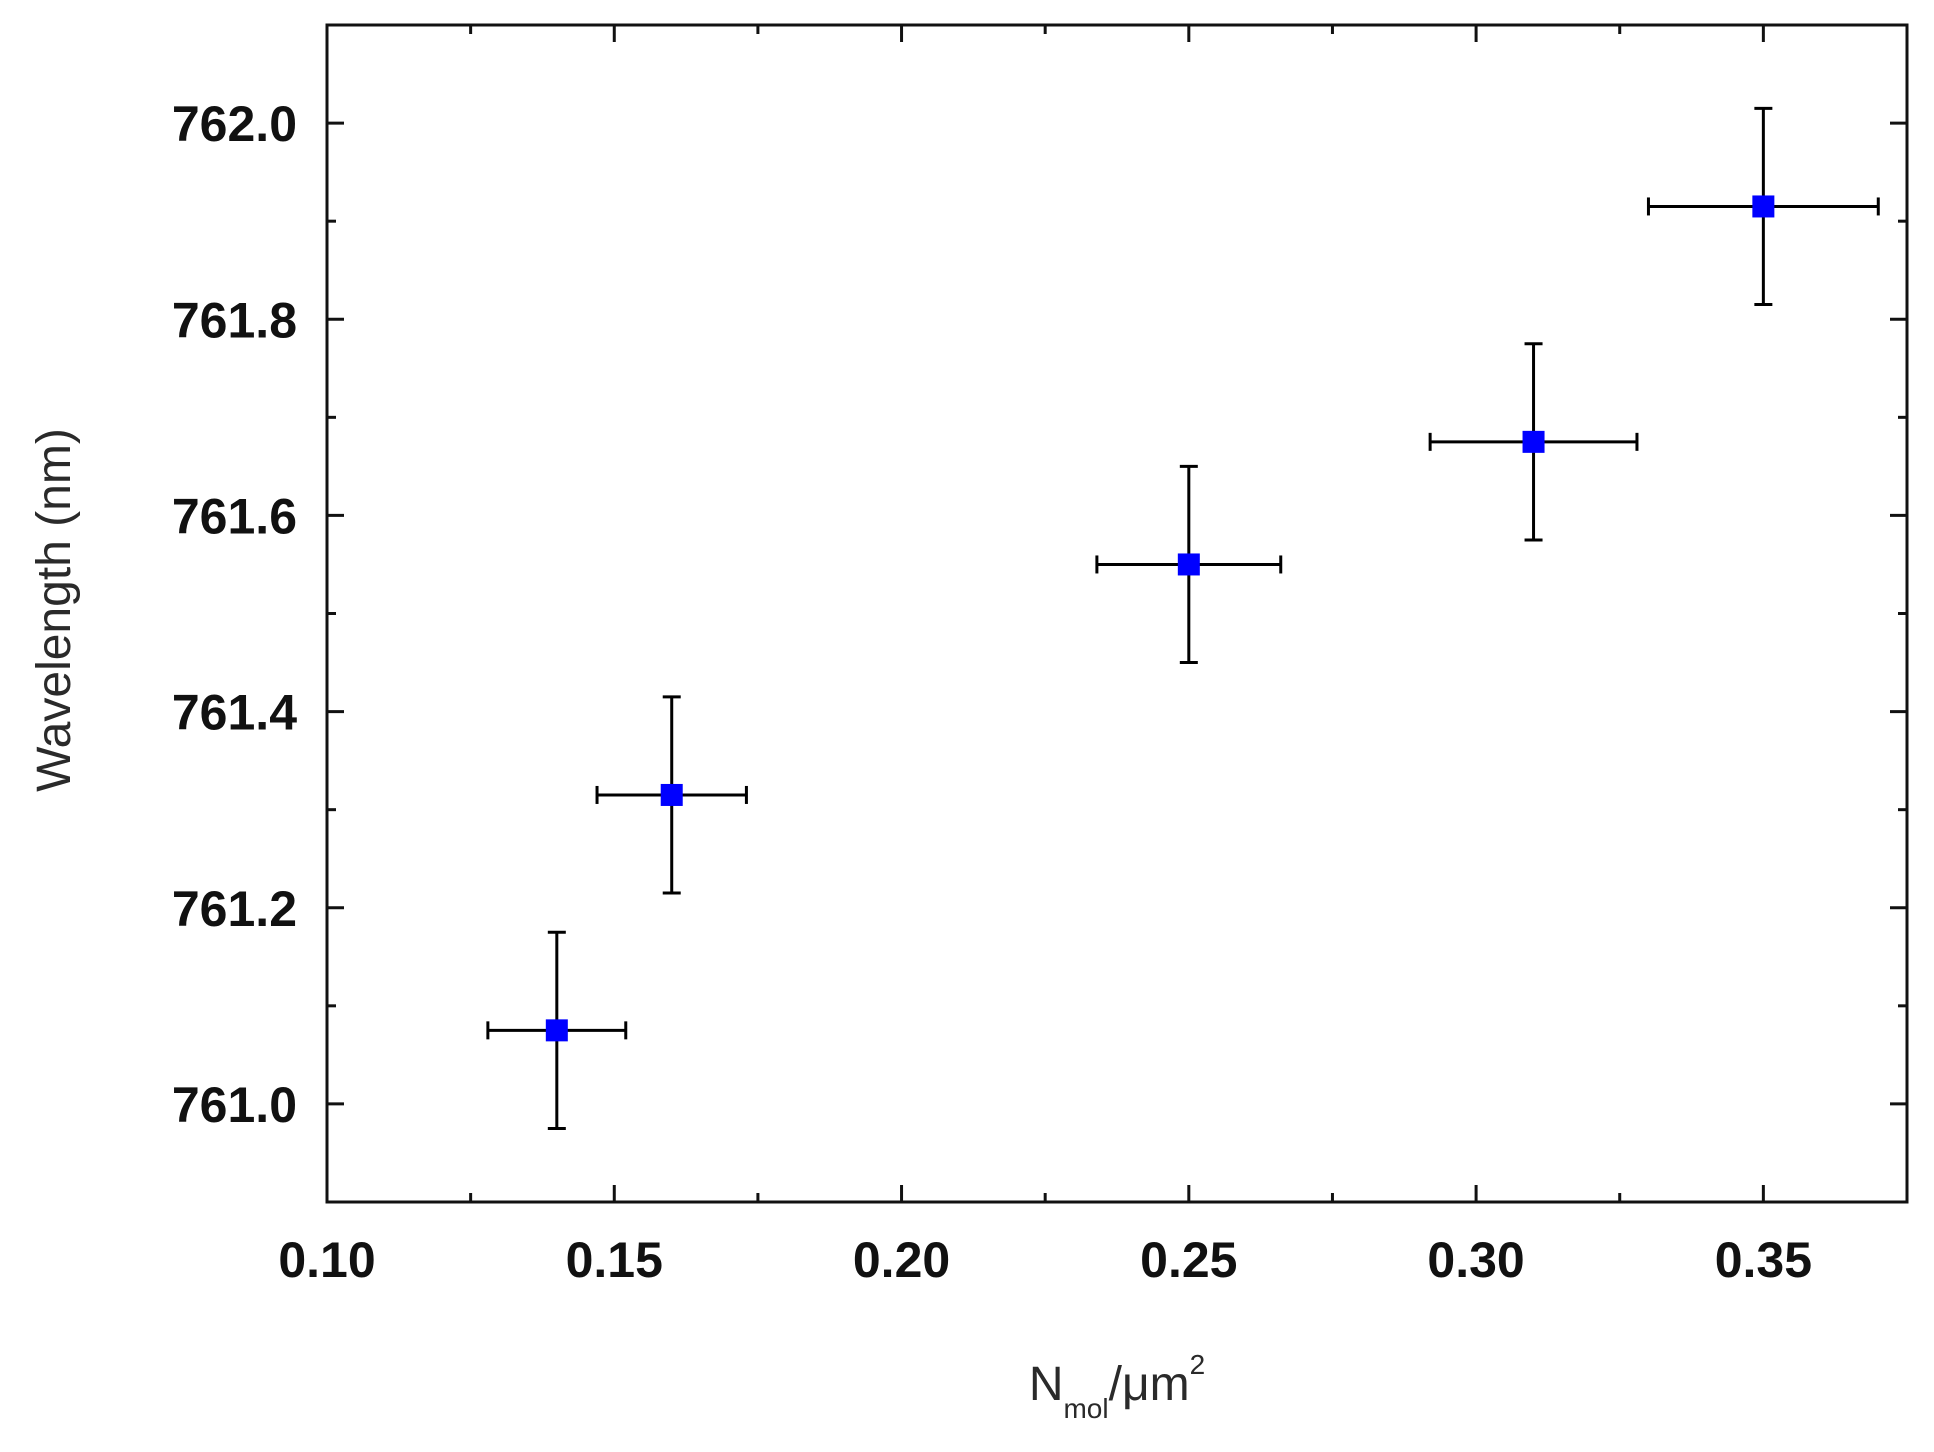 Image resolution: width=1934 pixels, height=1452 pixels. I want to click on x-axis-title-subscript: mol, so click(1085, 1408).